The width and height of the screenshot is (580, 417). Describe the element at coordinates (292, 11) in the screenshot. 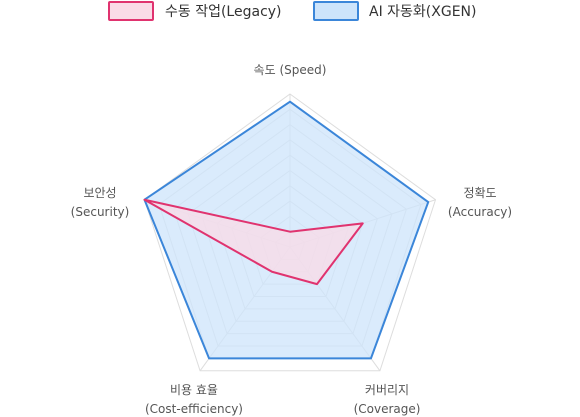

I see `legend: 수동 작업(Legacy) AI 자동화(XGEN)` at that location.